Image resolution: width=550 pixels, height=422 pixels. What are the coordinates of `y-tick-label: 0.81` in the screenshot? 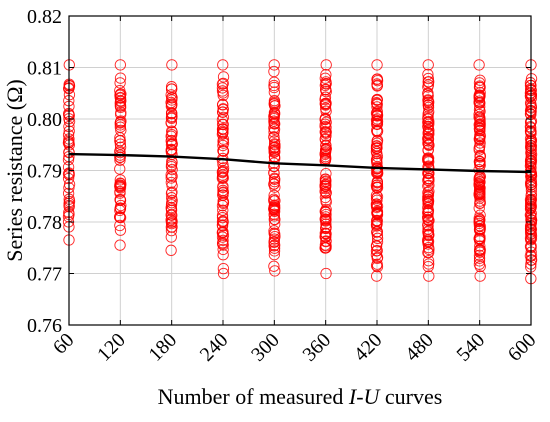 It's located at (44, 69).